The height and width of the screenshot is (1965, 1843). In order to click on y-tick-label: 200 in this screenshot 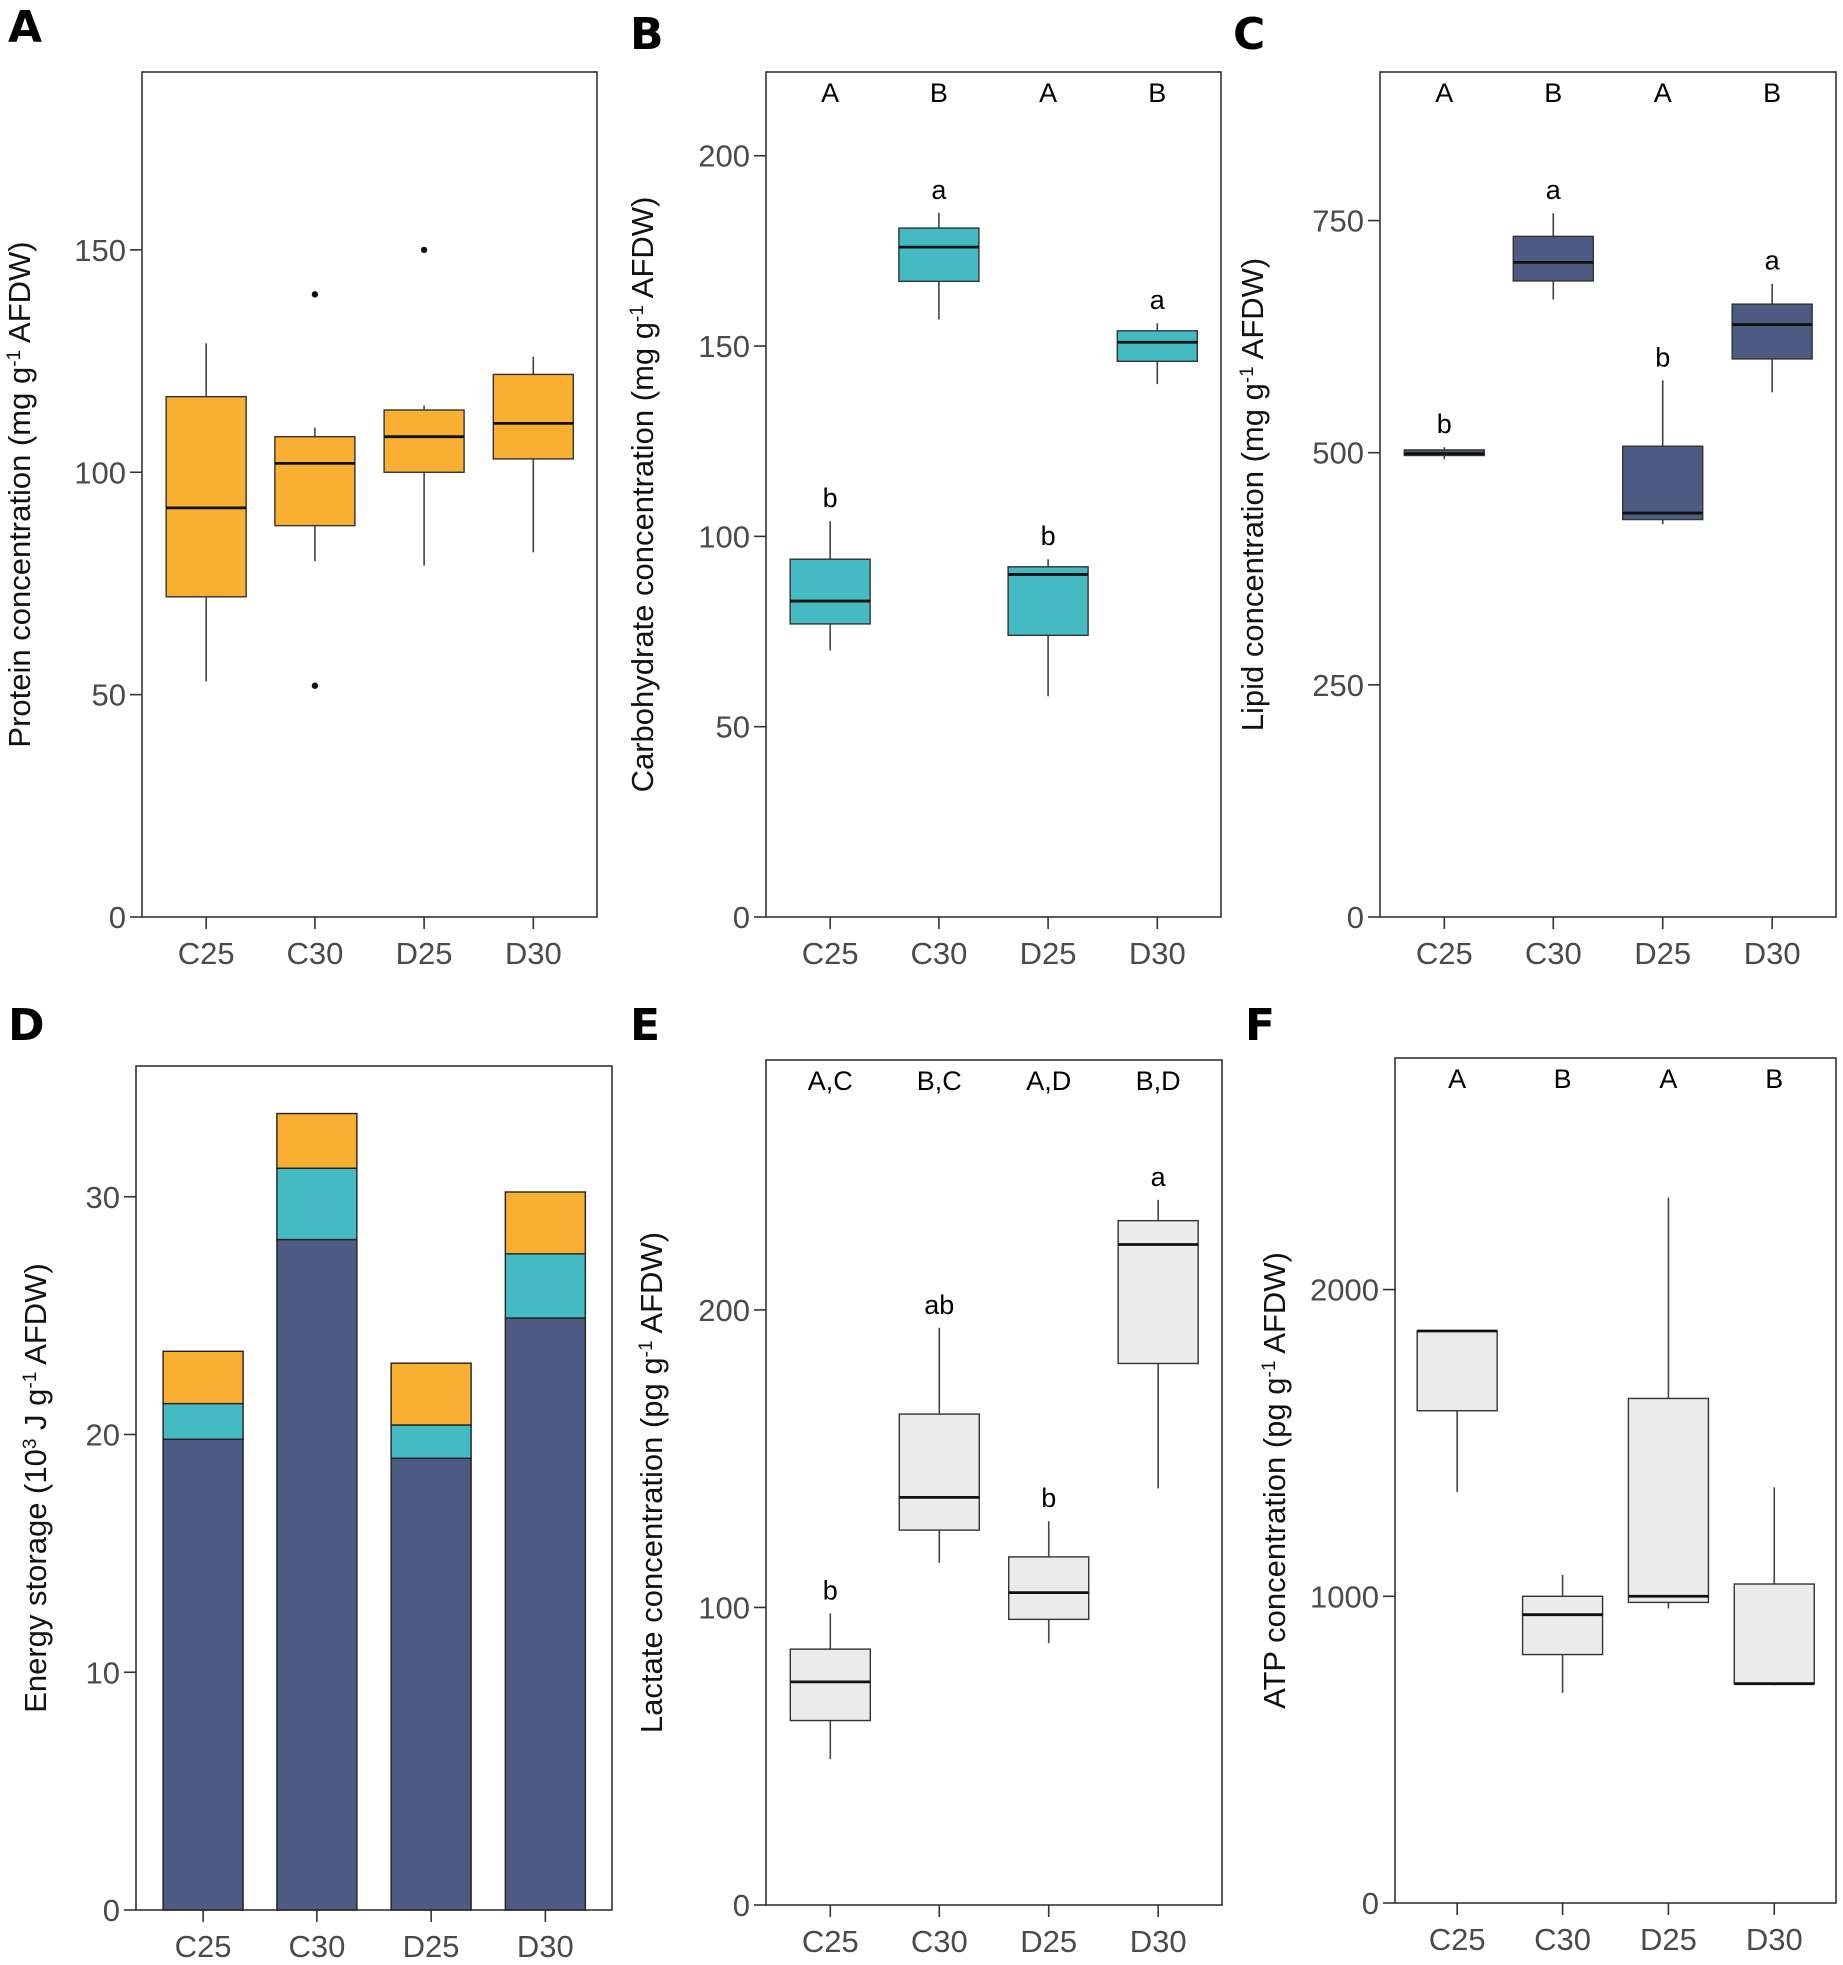, I will do `click(724, 156)`.